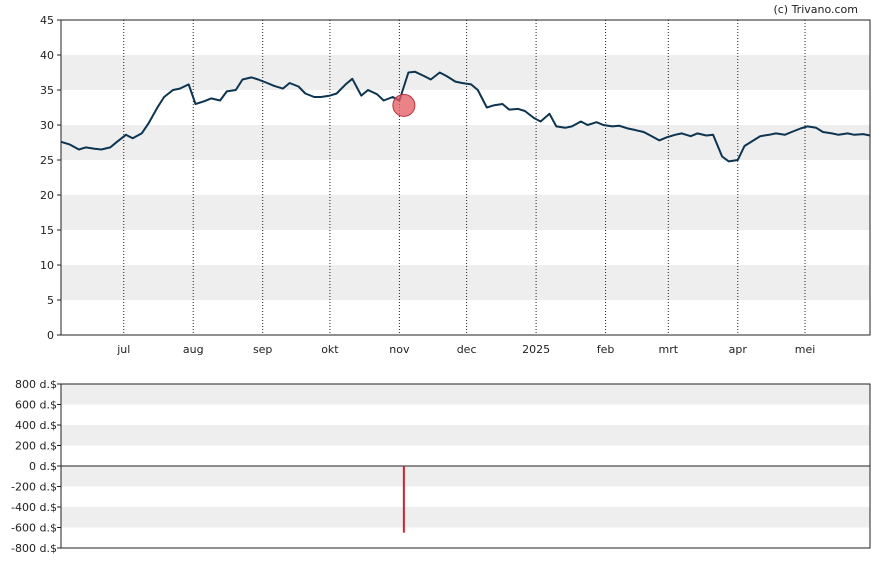  Describe the element at coordinates (36, 446) in the screenshot. I see `transaction-y-tick-label: 200 d.$` at that location.